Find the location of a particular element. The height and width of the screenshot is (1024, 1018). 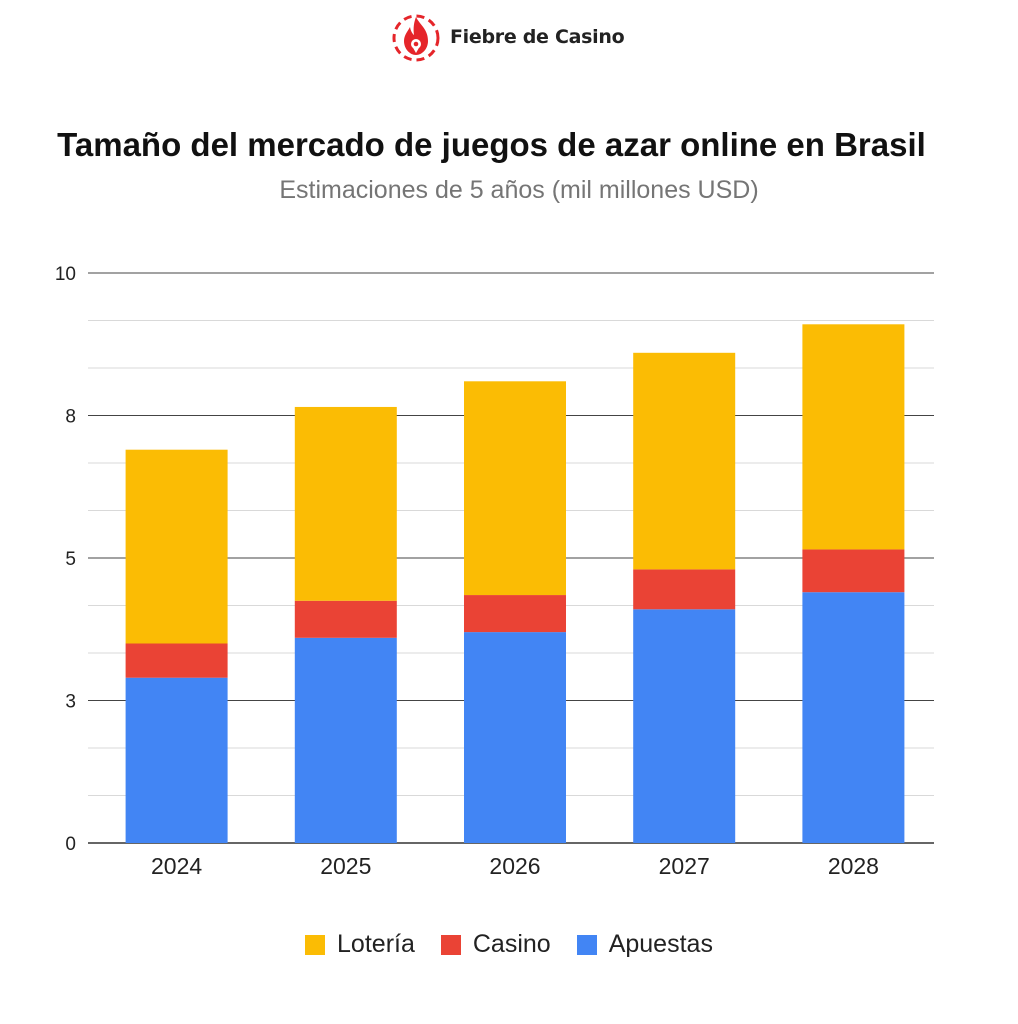

legend-label: Lotería is located at coordinates (376, 944).